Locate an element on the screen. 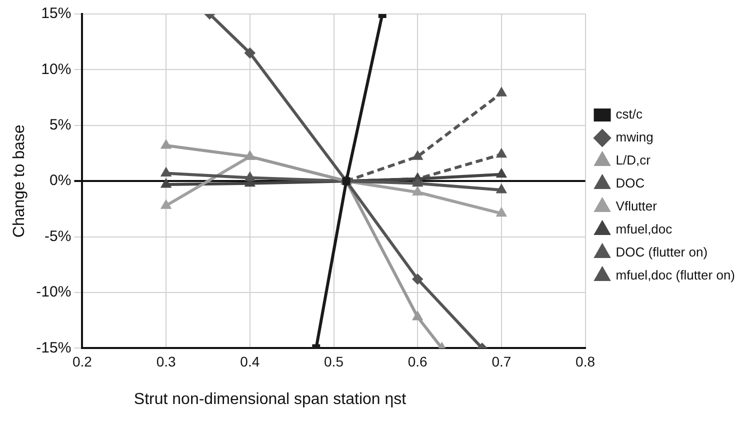 The height and width of the screenshot is (421, 755). legend-label: cst/c is located at coordinates (630, 114).